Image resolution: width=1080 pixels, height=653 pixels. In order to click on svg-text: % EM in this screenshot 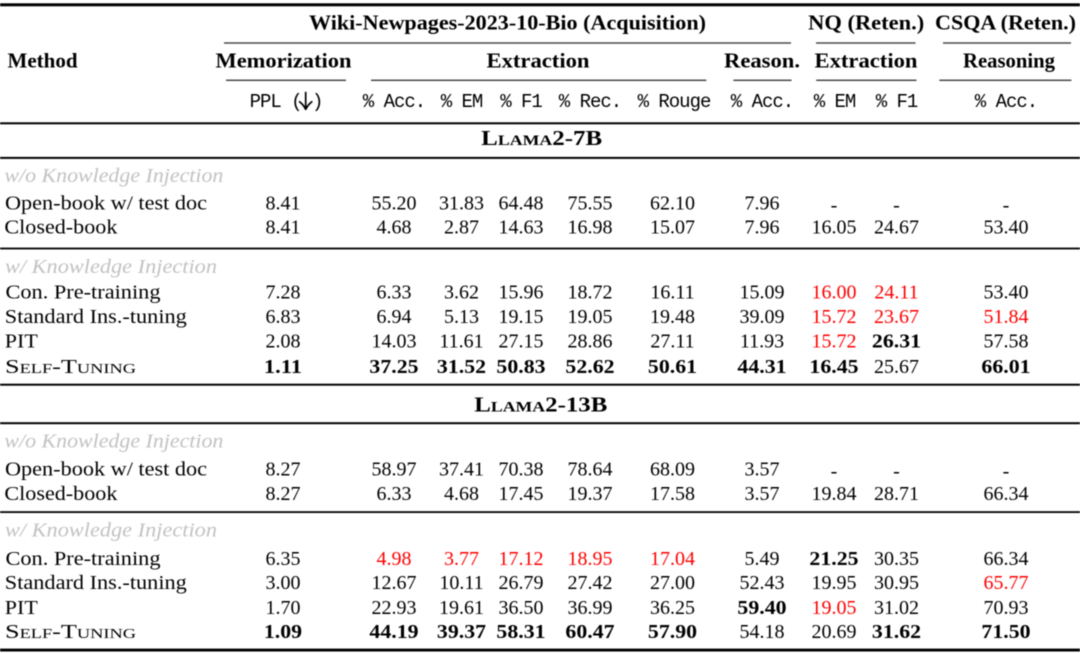, I will do `click(462, 102)`.